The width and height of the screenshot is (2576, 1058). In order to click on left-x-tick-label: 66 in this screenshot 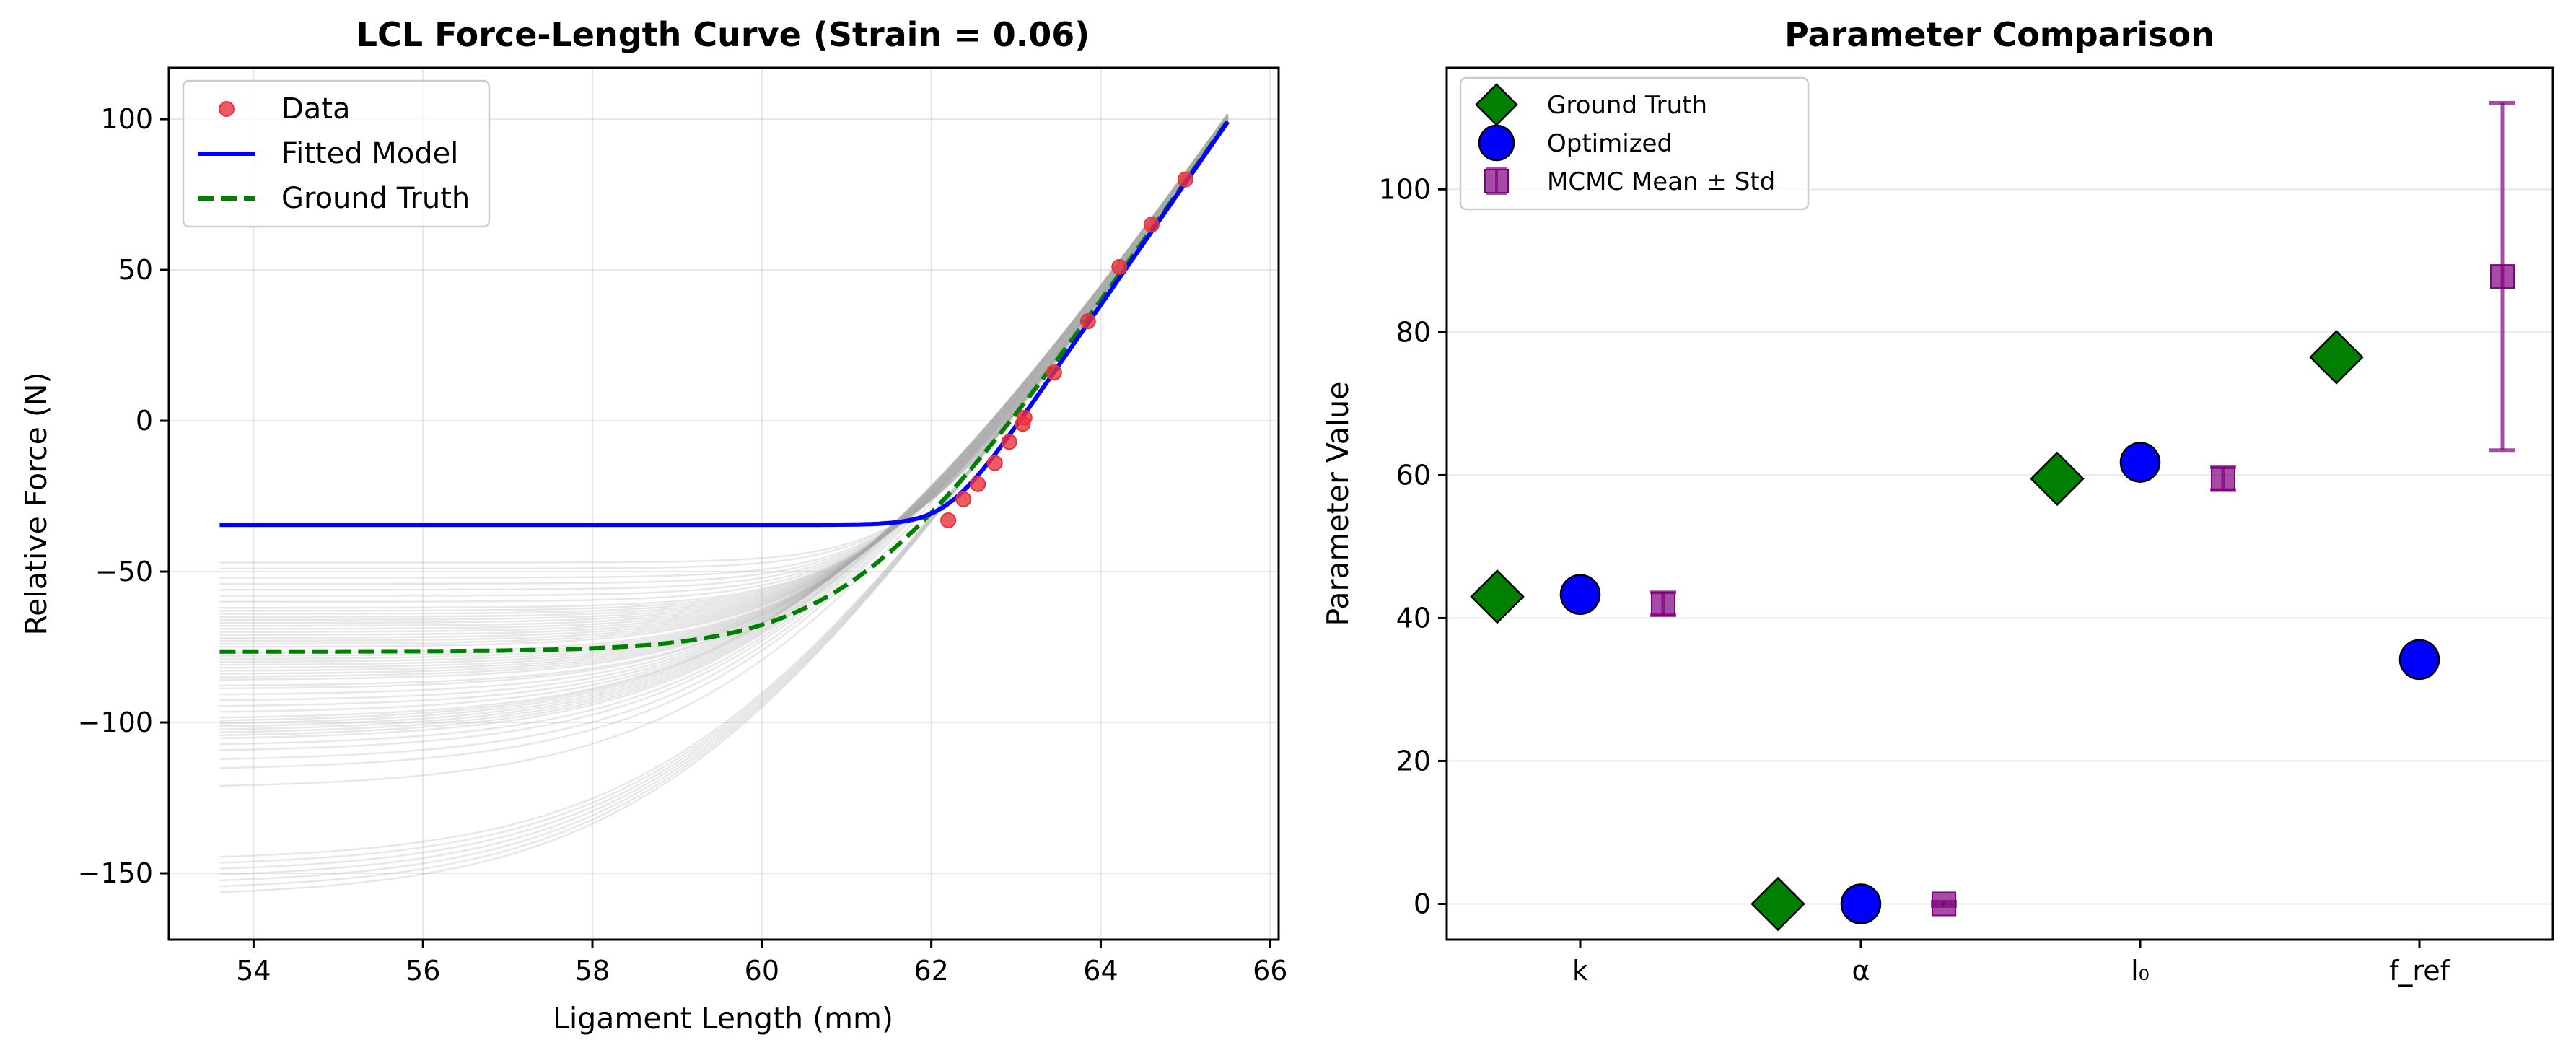, I will do `click(1270, 971)`.